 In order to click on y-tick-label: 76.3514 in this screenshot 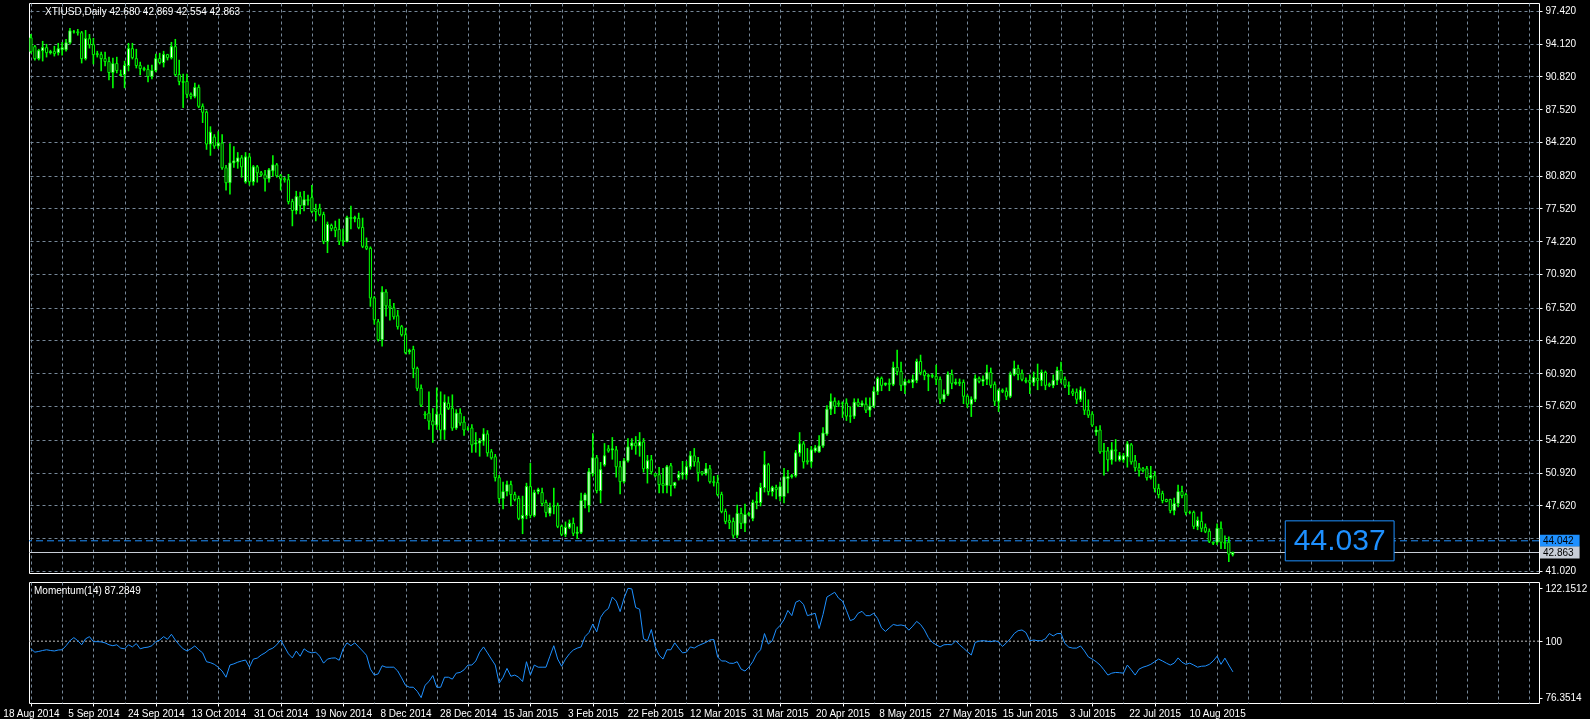, I will do `click(1564, 698)`.